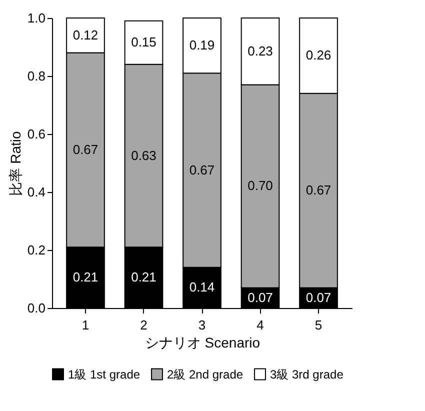  Describe the element at coordinates (260, 325) in the screenshot. I see `x-tick-label: 4` at that location.